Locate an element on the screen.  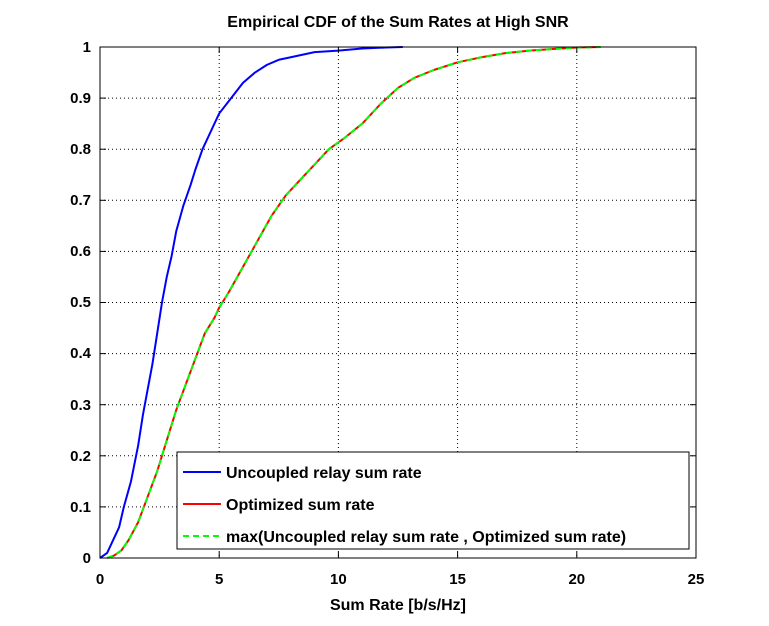
y-tick-labels: 0 0.1 0.2 0.3 0.4 0.5 0.6 0.7 0.8 0.9 1 is located at coordinates (81, 303).